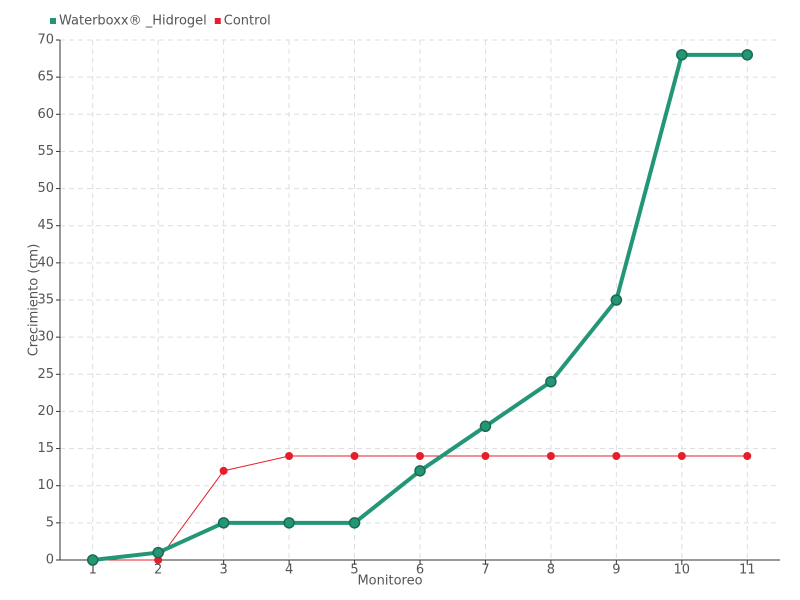 This screenshot has height=600, width=800. I want to click on x-tick-label: 11, so click(747, 570).